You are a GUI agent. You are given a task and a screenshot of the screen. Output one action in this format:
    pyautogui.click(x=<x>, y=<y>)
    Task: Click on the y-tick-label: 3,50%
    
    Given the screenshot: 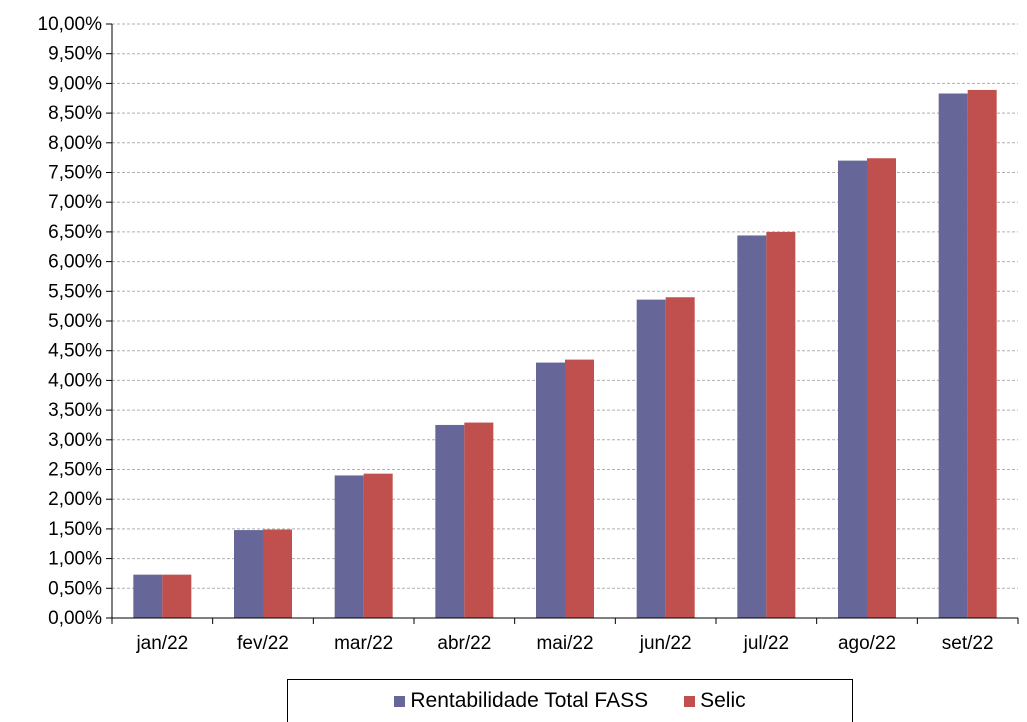 What is the action you would take?
    pyautogui.click(x=75, y=410)
    